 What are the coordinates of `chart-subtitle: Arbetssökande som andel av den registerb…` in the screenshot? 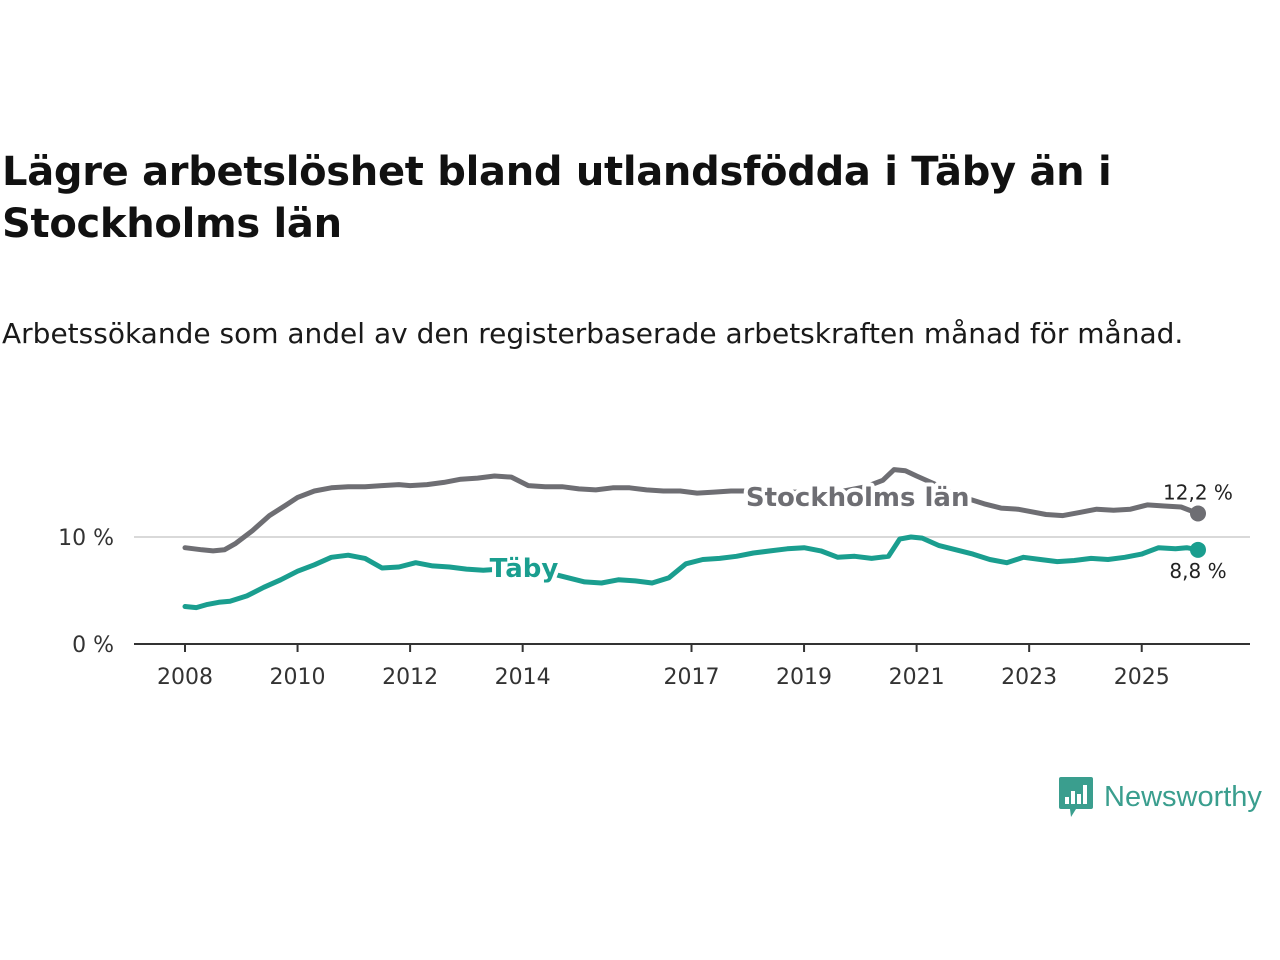 It's located at (593, 333).